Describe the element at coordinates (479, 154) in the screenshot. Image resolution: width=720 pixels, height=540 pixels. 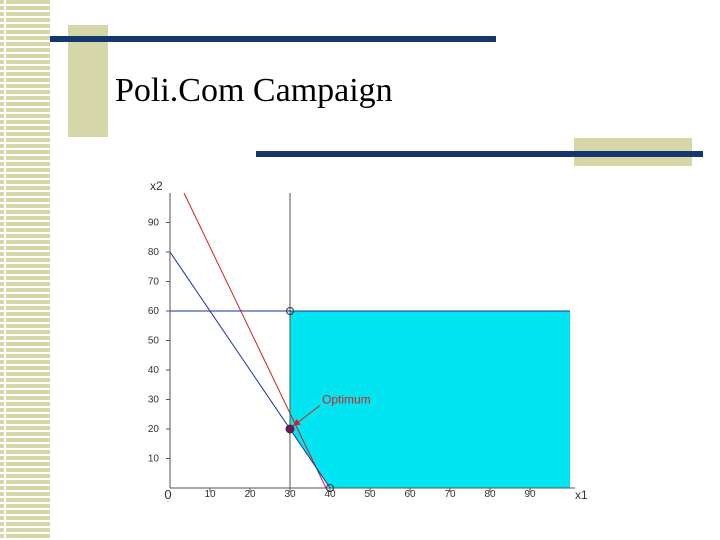
I see `decorative-mid-bar` at that location.